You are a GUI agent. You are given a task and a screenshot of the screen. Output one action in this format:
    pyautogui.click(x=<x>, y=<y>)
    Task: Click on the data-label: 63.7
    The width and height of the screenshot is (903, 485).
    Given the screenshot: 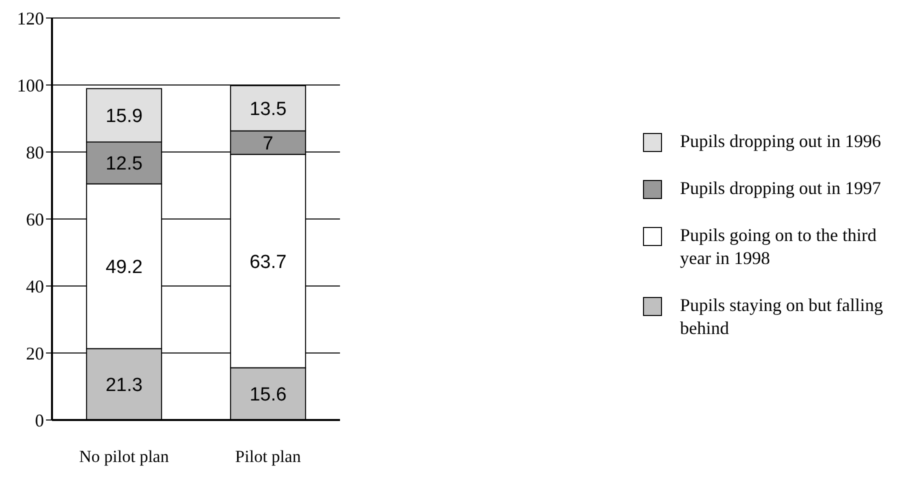 What is the action you would take?
    pyautogui.click(x=268, y=262)
    